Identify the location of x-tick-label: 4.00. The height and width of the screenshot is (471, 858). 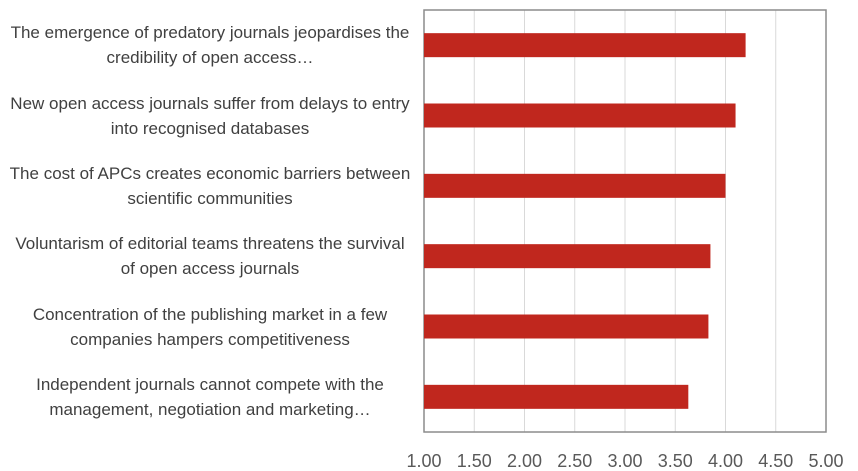
(725, 461).